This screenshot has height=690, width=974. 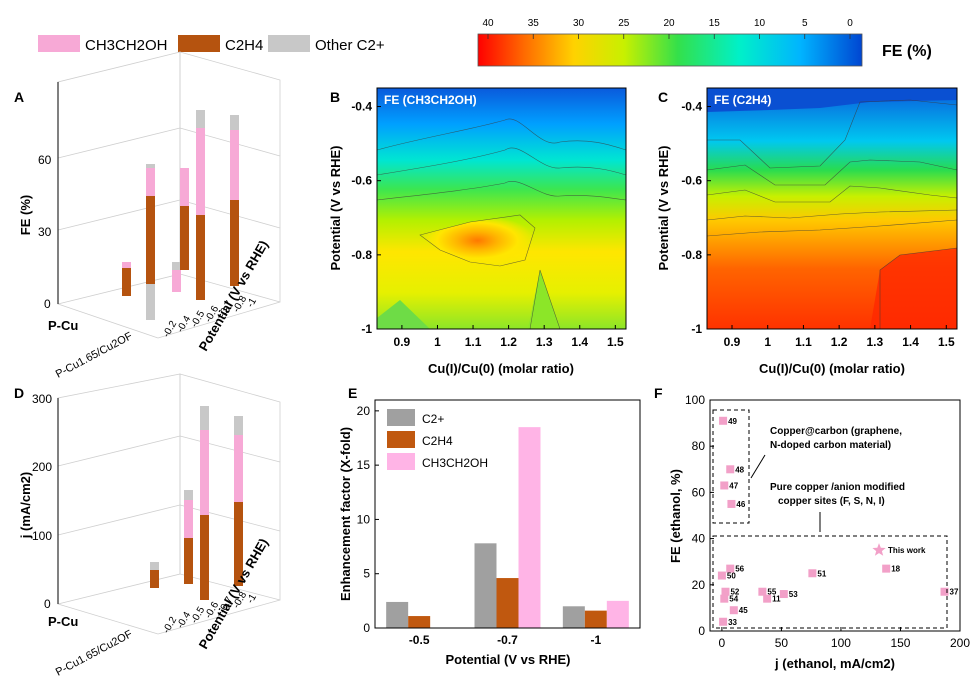 I want to click on f-ytick-label: 40, so click(x=699, y=539).